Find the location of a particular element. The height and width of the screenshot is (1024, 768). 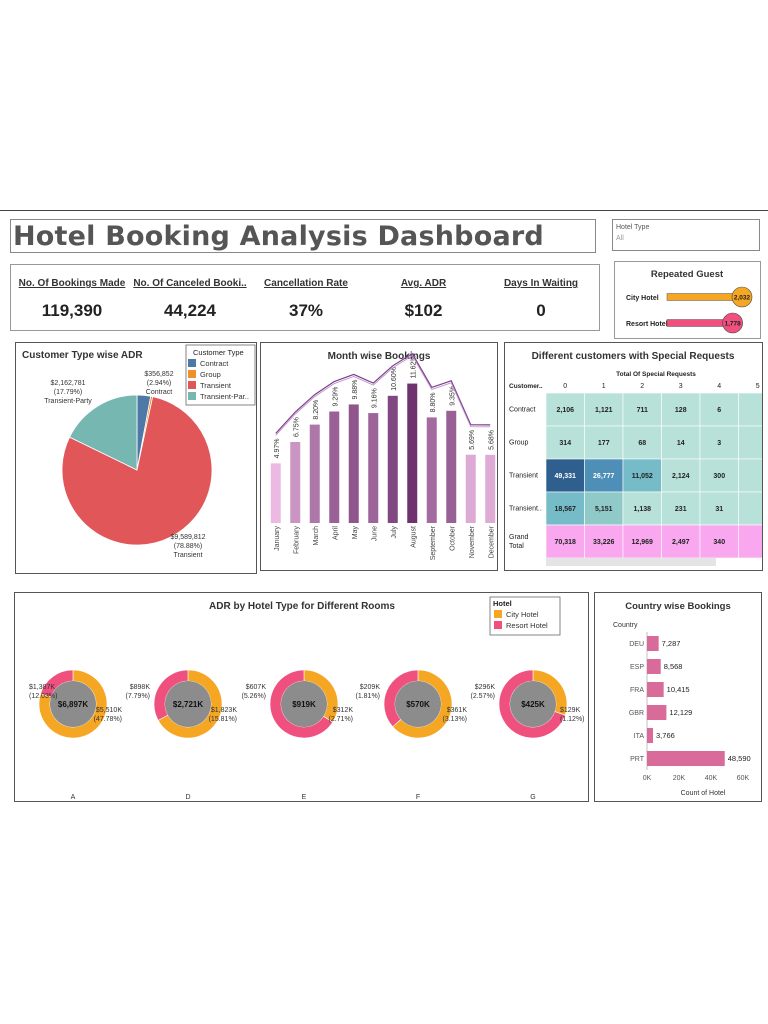

segment-annotation: (7.79%) is located at coordinates (137, 696).